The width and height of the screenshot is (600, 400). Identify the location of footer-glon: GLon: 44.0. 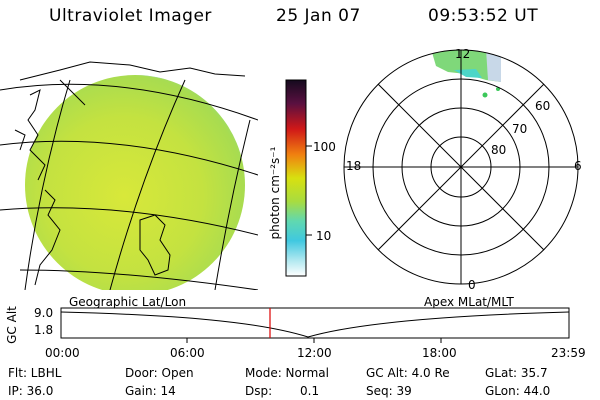
(518, 391).